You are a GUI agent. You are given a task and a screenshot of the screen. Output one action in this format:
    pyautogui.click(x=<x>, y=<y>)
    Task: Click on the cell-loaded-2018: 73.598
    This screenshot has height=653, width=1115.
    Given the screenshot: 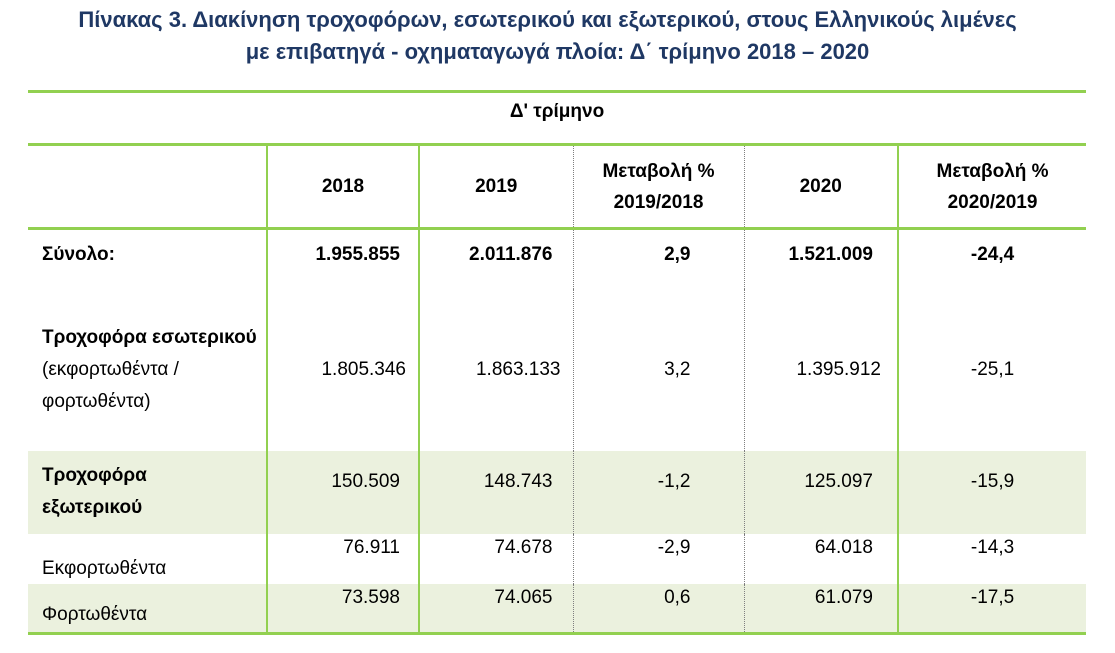 What is the action you would take?
    pyautogui.click(x=342, y=608)
    